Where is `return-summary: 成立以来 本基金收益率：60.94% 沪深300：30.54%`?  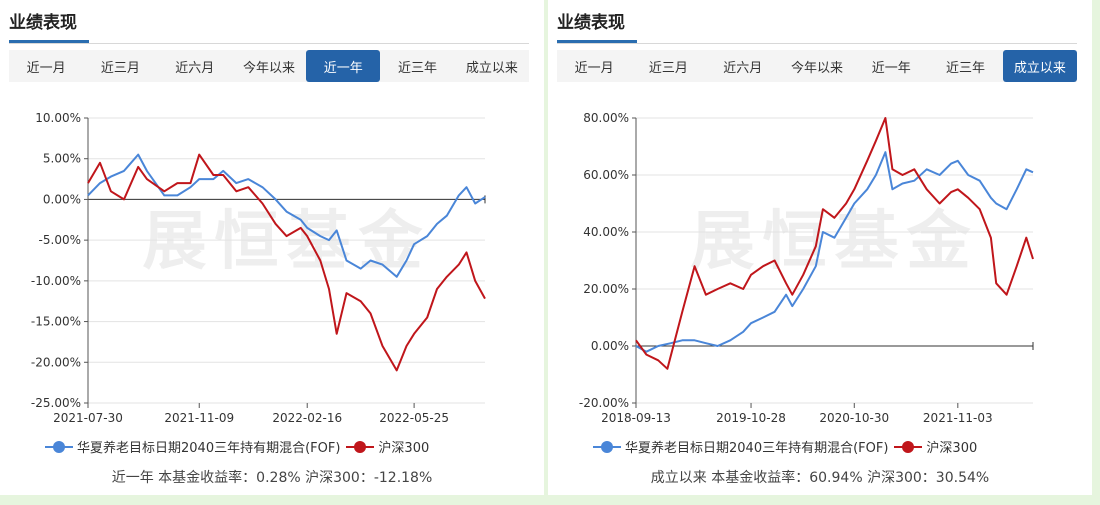
return-summary: 成立以来 本基金收益率：60.94% 沪深300：30.54% is located at coordinates (820, 478).